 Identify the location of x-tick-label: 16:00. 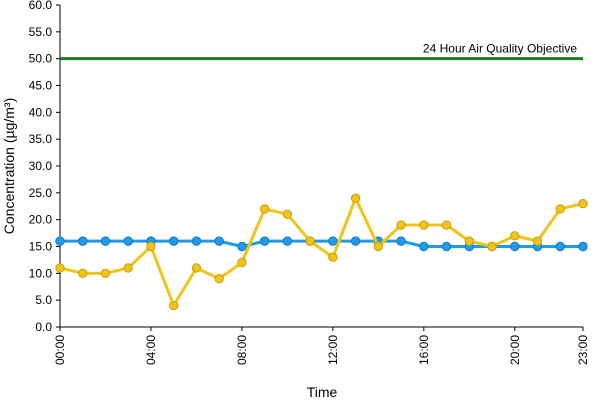
(424, 350).